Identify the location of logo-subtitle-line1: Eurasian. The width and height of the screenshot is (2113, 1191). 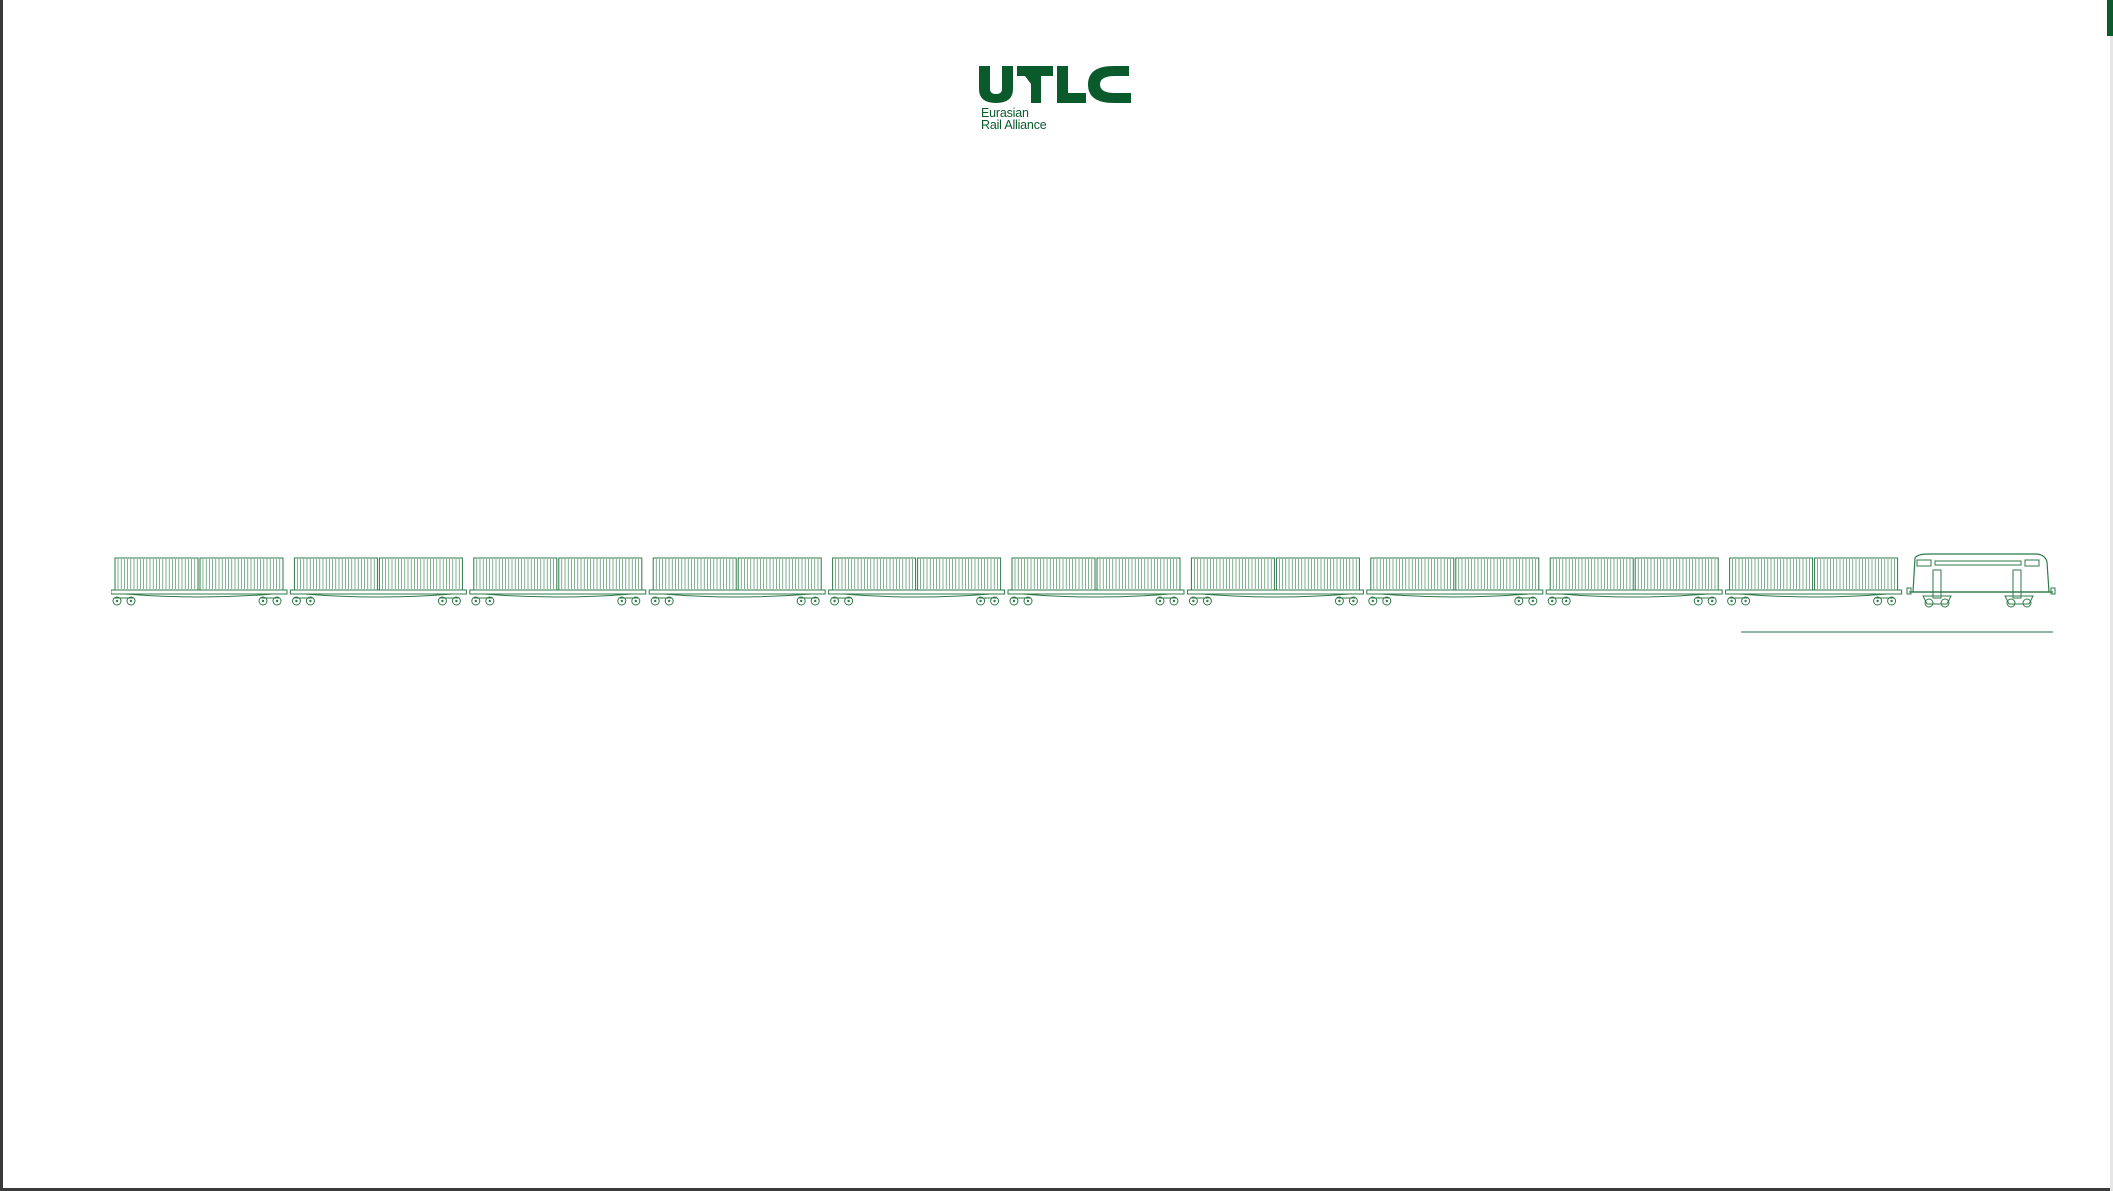
(1005, 113).